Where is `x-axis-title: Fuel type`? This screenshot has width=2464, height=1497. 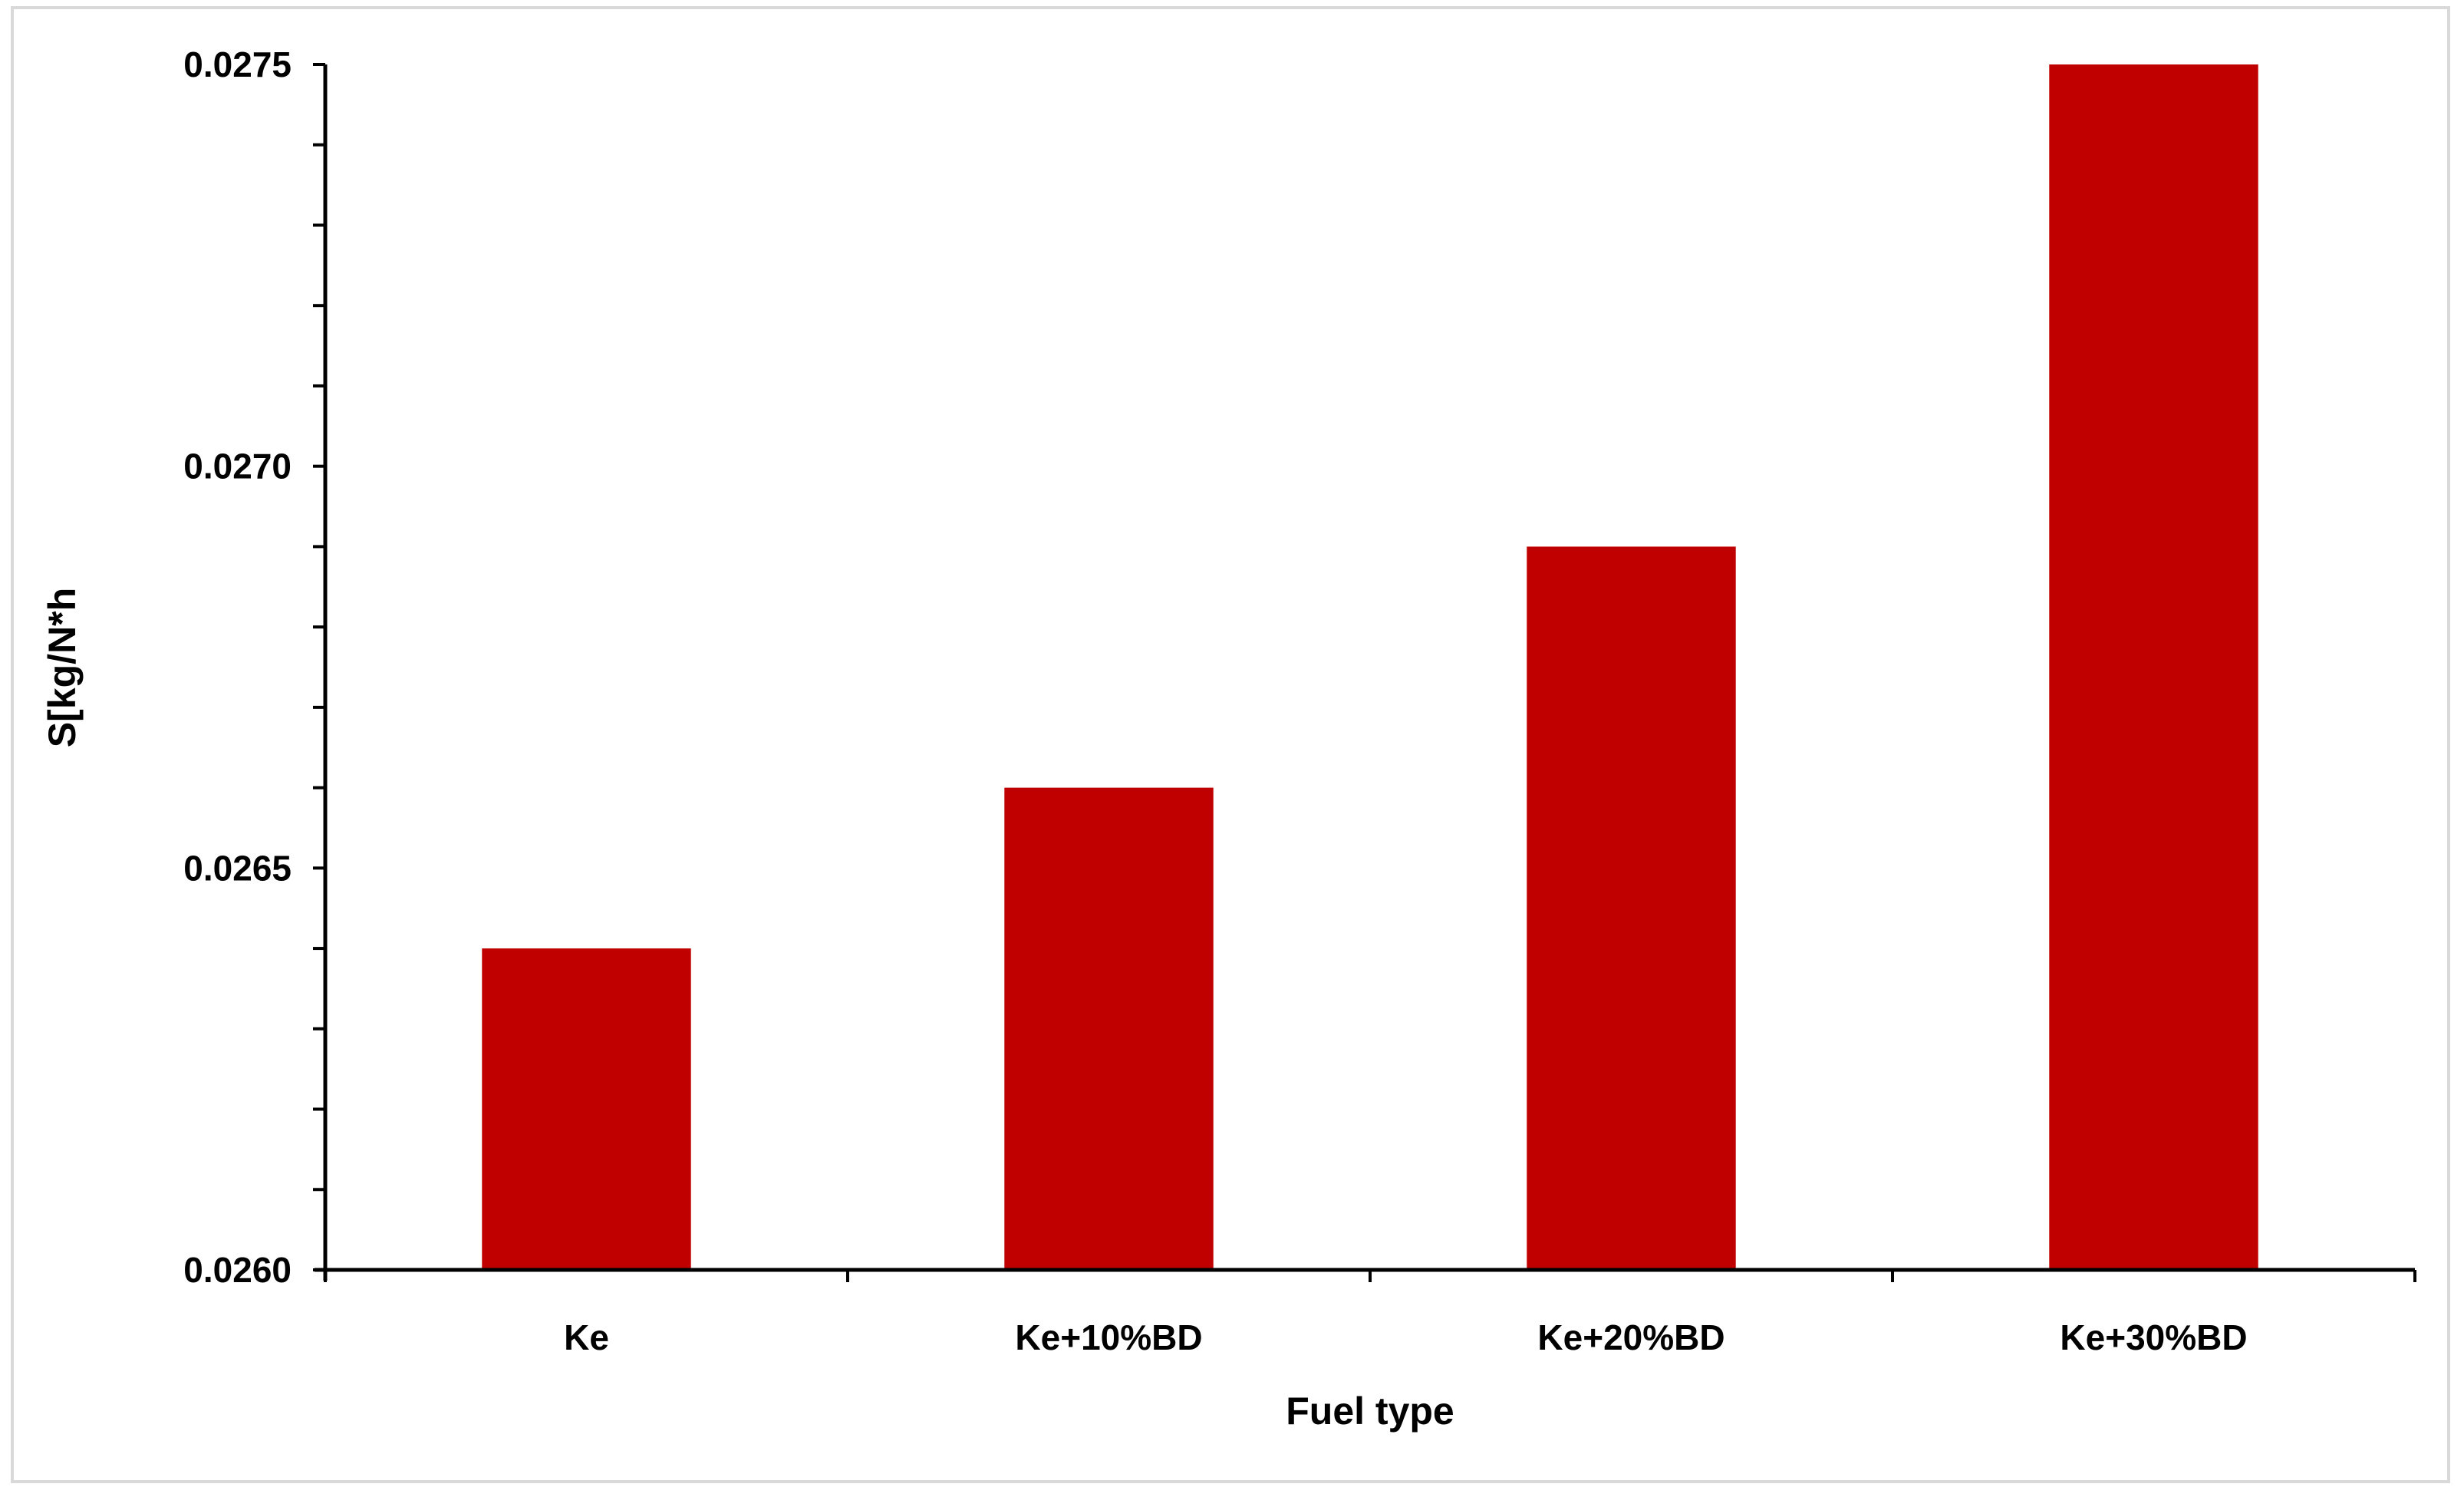
x-axis-title: Fuel type is located at coordinates (1370, 1411).